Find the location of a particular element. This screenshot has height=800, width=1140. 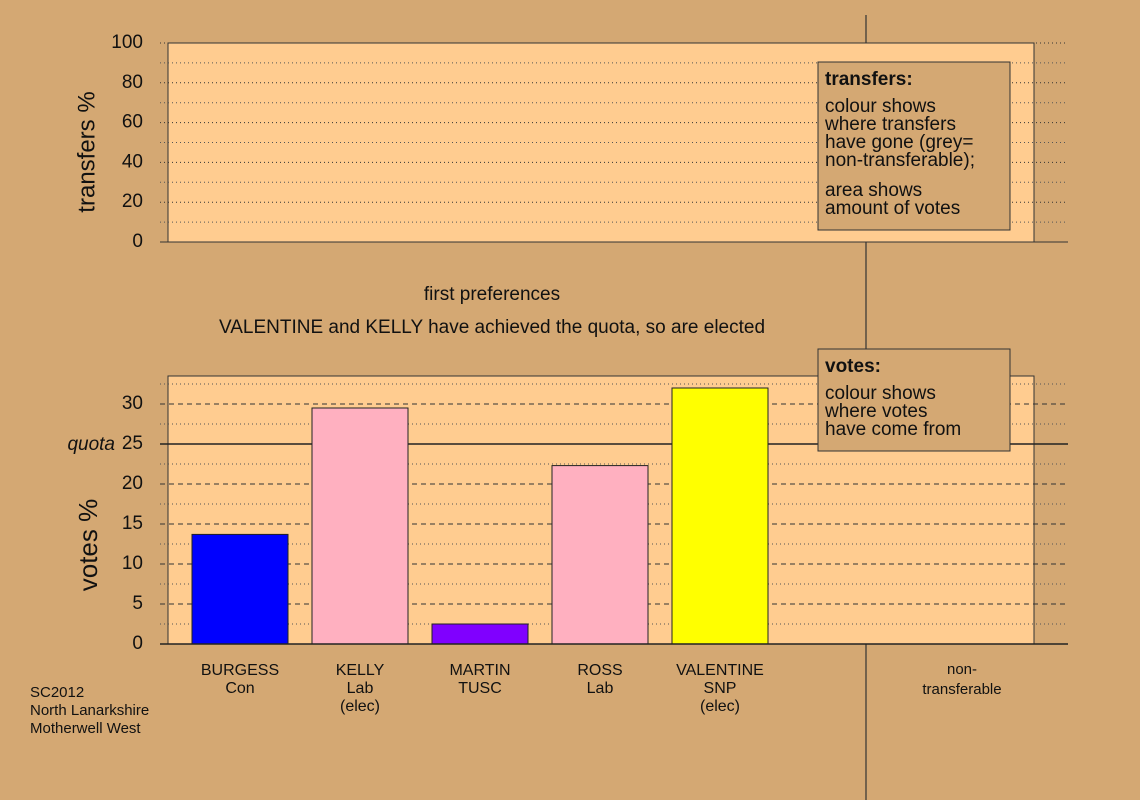

legend-text: where votes is located at coordinates (875, 411).